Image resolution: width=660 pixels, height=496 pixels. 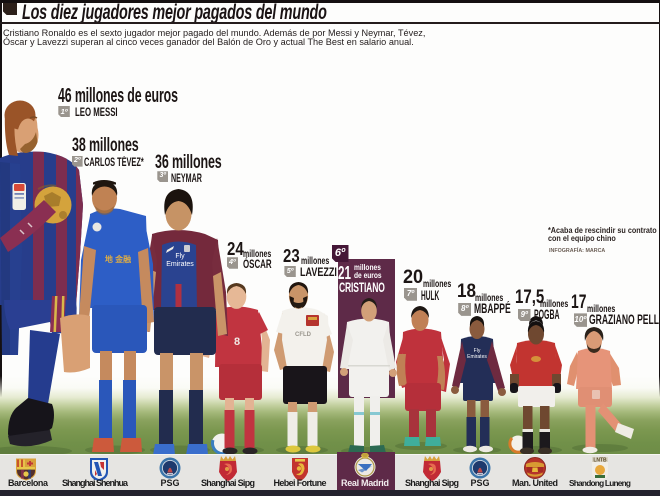 I want to click on svg-text: Hebei Fortune, so click(x=300, y=483).